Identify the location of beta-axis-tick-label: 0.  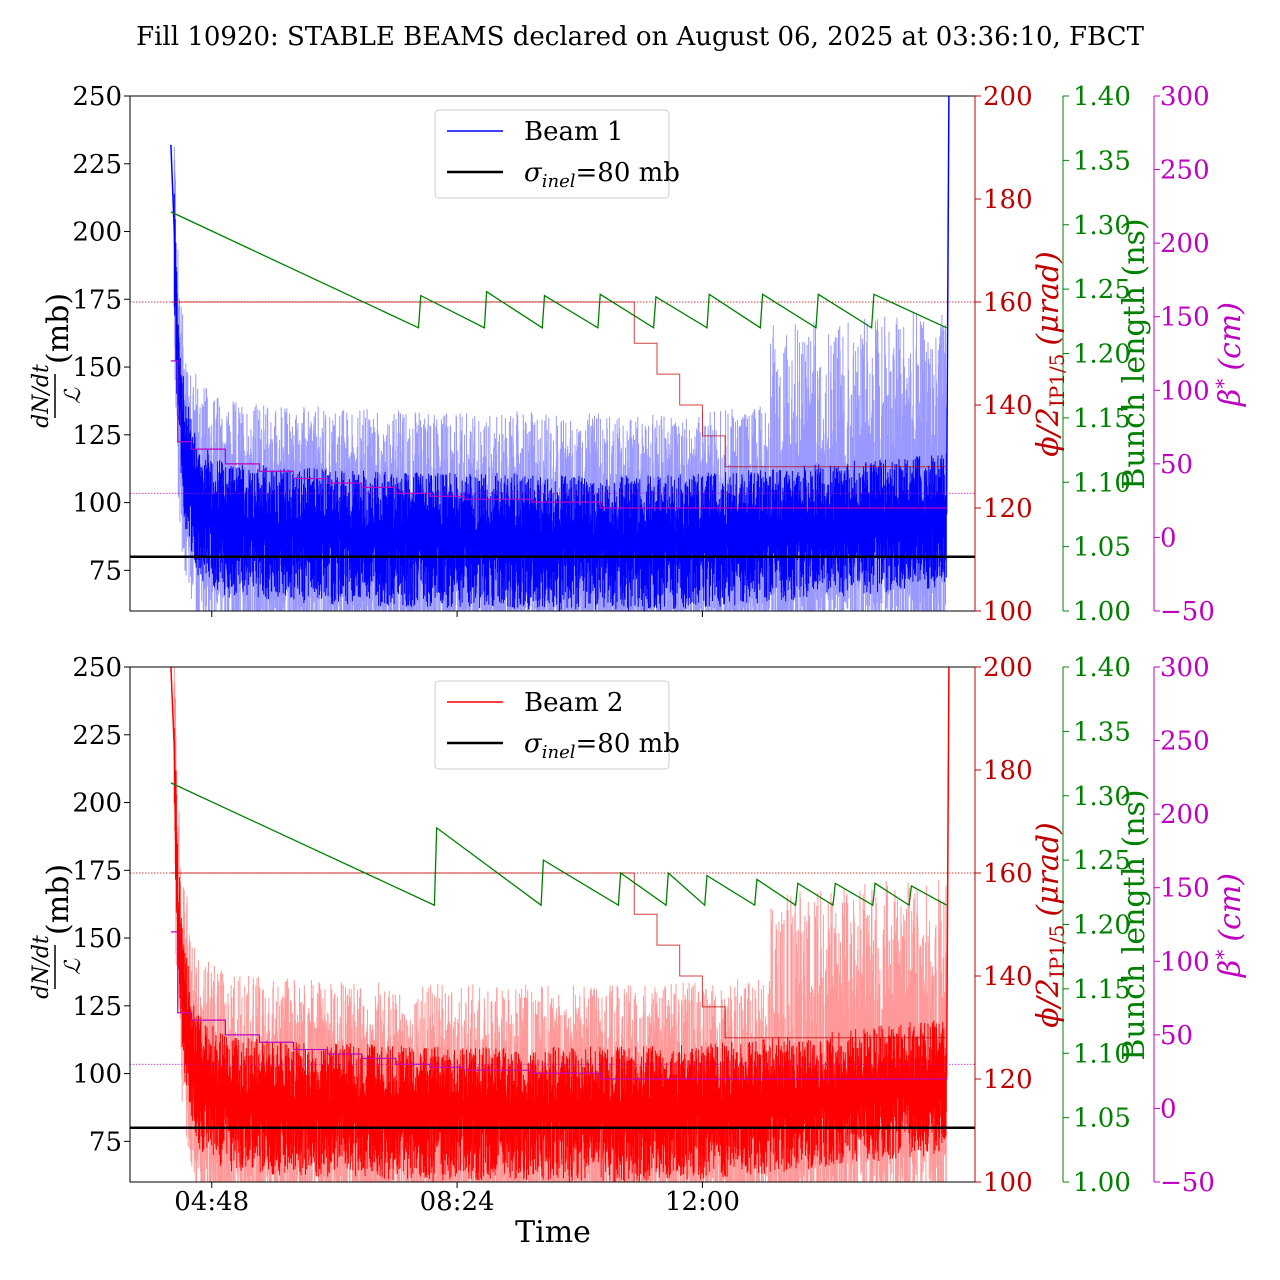
(1168, 1109).